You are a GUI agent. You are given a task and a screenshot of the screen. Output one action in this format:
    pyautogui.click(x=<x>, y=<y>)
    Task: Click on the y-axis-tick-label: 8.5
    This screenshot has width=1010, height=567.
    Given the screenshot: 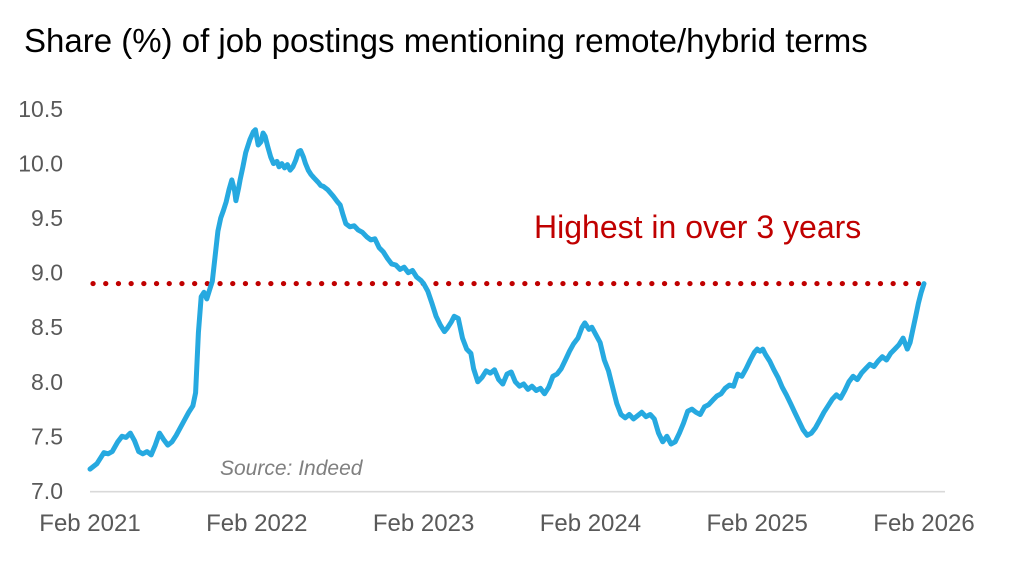 What is the action you would take?
    pyautogui.click(x=47, y=327)
    